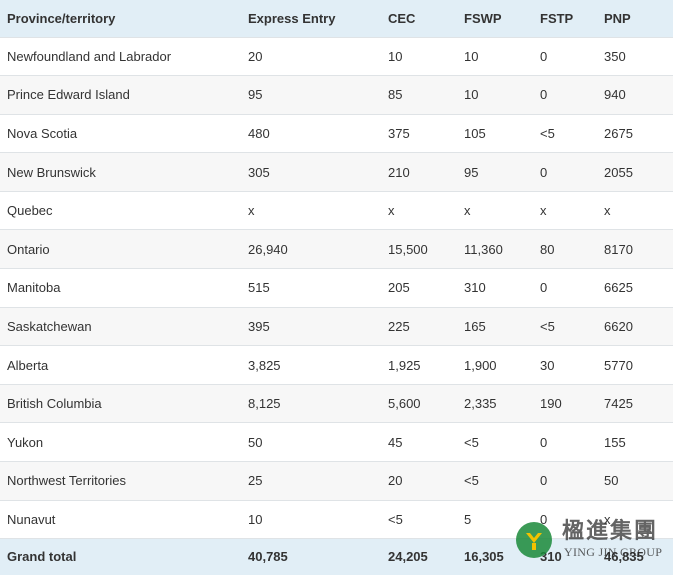 The height and width of the screenshot is (575, 673). Describe the element at coordinates (395, 519) in the screenshot. I see `cell-cec: <5` at that location.